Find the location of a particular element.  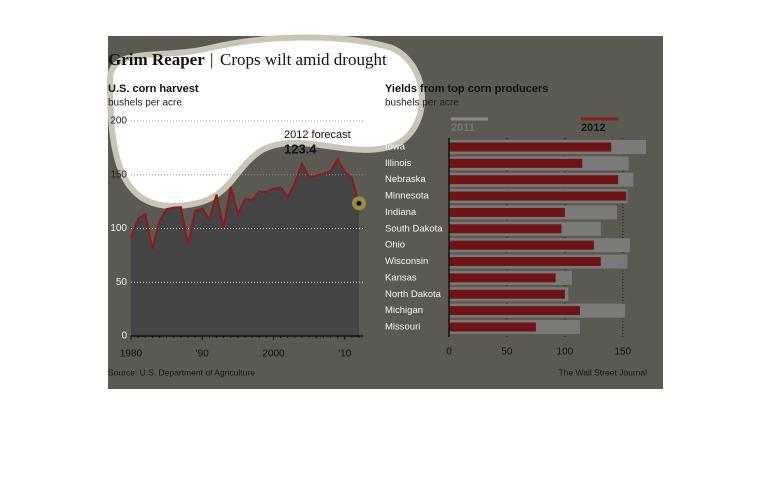

category-label: North Dakota is located at coordinates (413, 294).